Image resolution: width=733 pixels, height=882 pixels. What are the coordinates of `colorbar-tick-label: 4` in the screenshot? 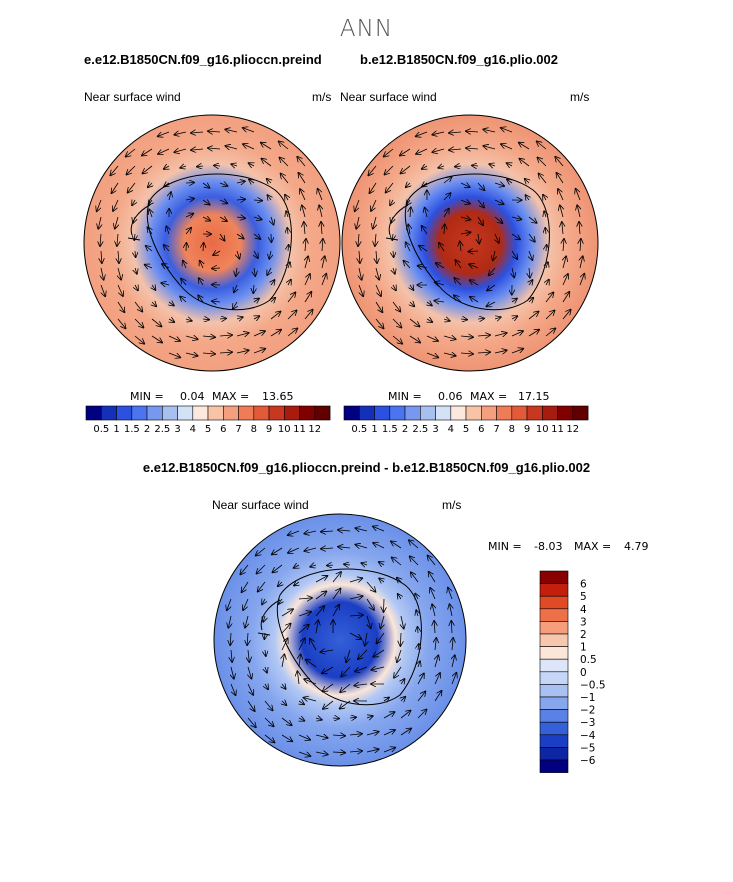 It's located at (583, 610).